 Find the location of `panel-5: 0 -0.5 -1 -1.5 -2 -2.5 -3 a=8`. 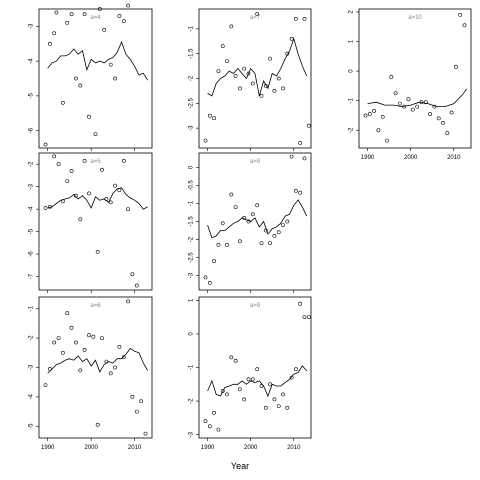

panel-5: 0 -0.5 -1 -1.5 -2 -2.5 -3 a=8 is located at coordinates (250, 222).